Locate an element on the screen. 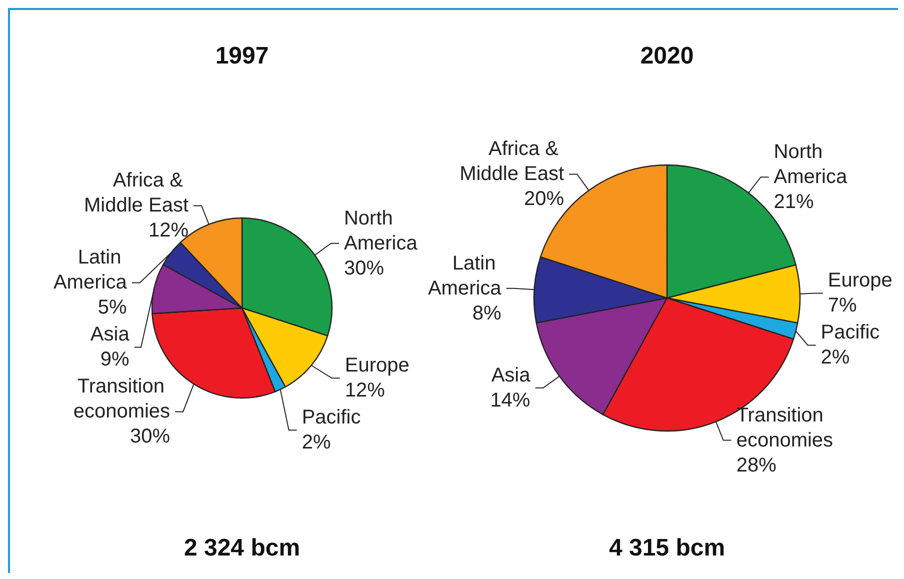 This screenshot has width=904, height=579. chart-title: 1997 is located at coordinates (242, 56).